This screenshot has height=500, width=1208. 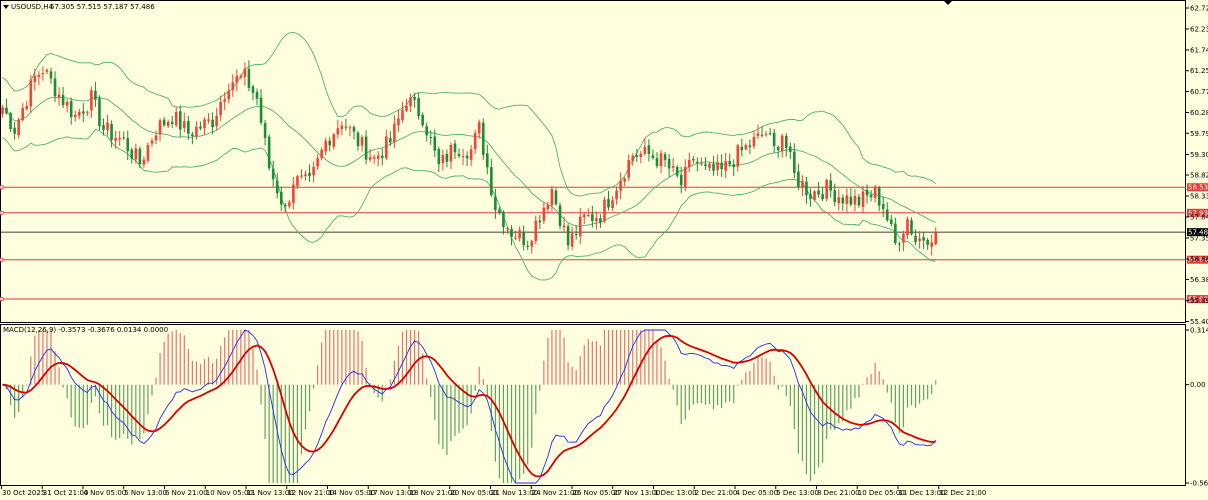 I want to click on current-price-label: 57.486, so click(x=1198, y=233).